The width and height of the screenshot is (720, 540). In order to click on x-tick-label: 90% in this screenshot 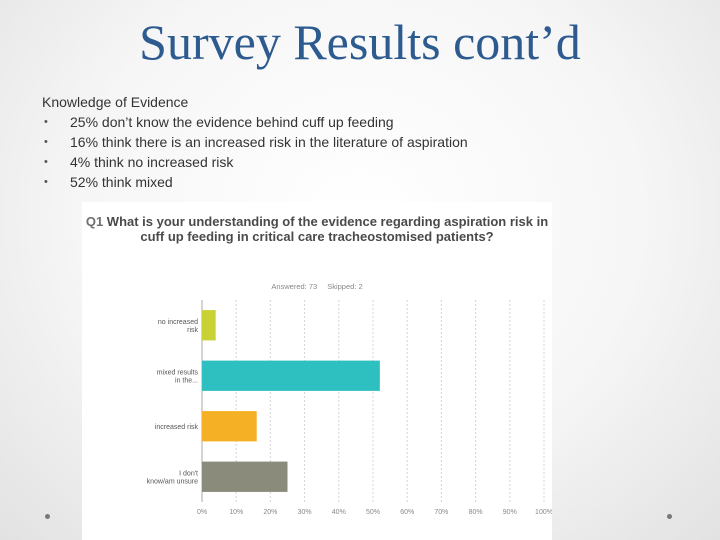, I will do `click(510, 512)`.